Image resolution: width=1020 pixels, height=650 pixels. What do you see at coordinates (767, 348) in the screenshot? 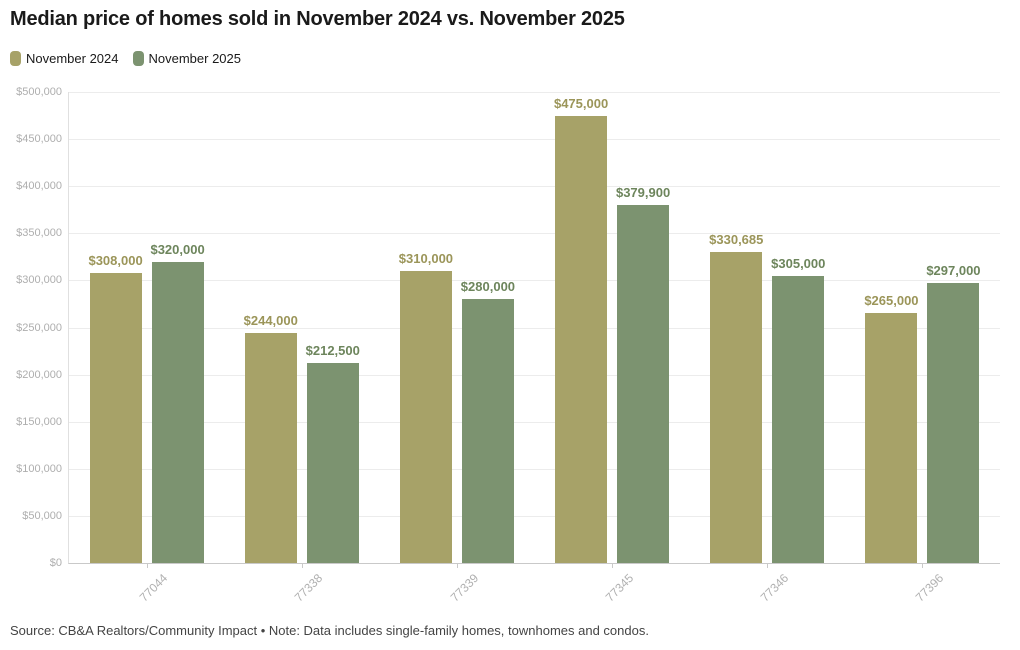
I see `bar-group-77346: $330,685 $305,000 77346` at bounding box center [767, 348].